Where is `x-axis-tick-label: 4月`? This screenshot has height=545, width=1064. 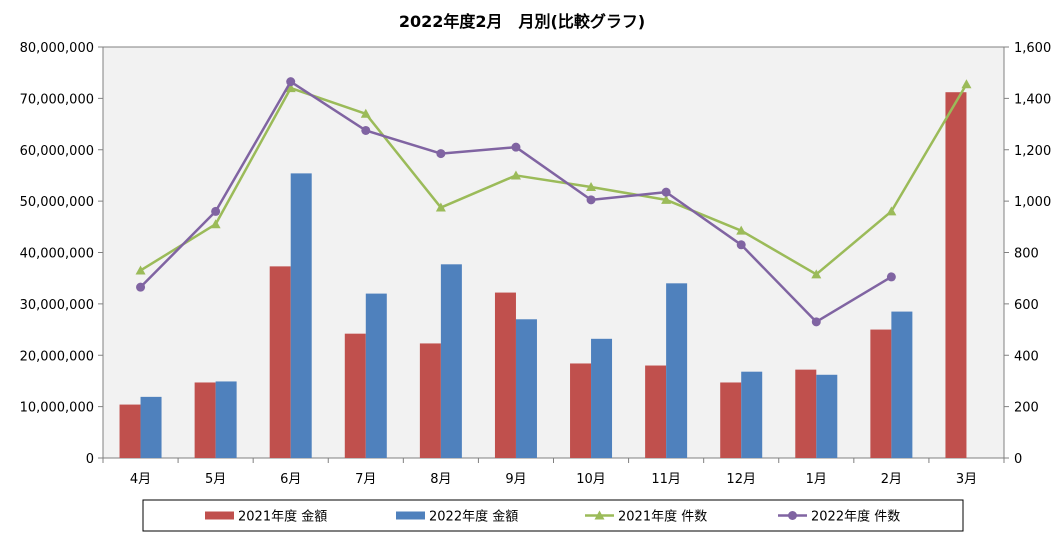 x-axis-tick-label: 4月 is located at coordinates (140, 479).